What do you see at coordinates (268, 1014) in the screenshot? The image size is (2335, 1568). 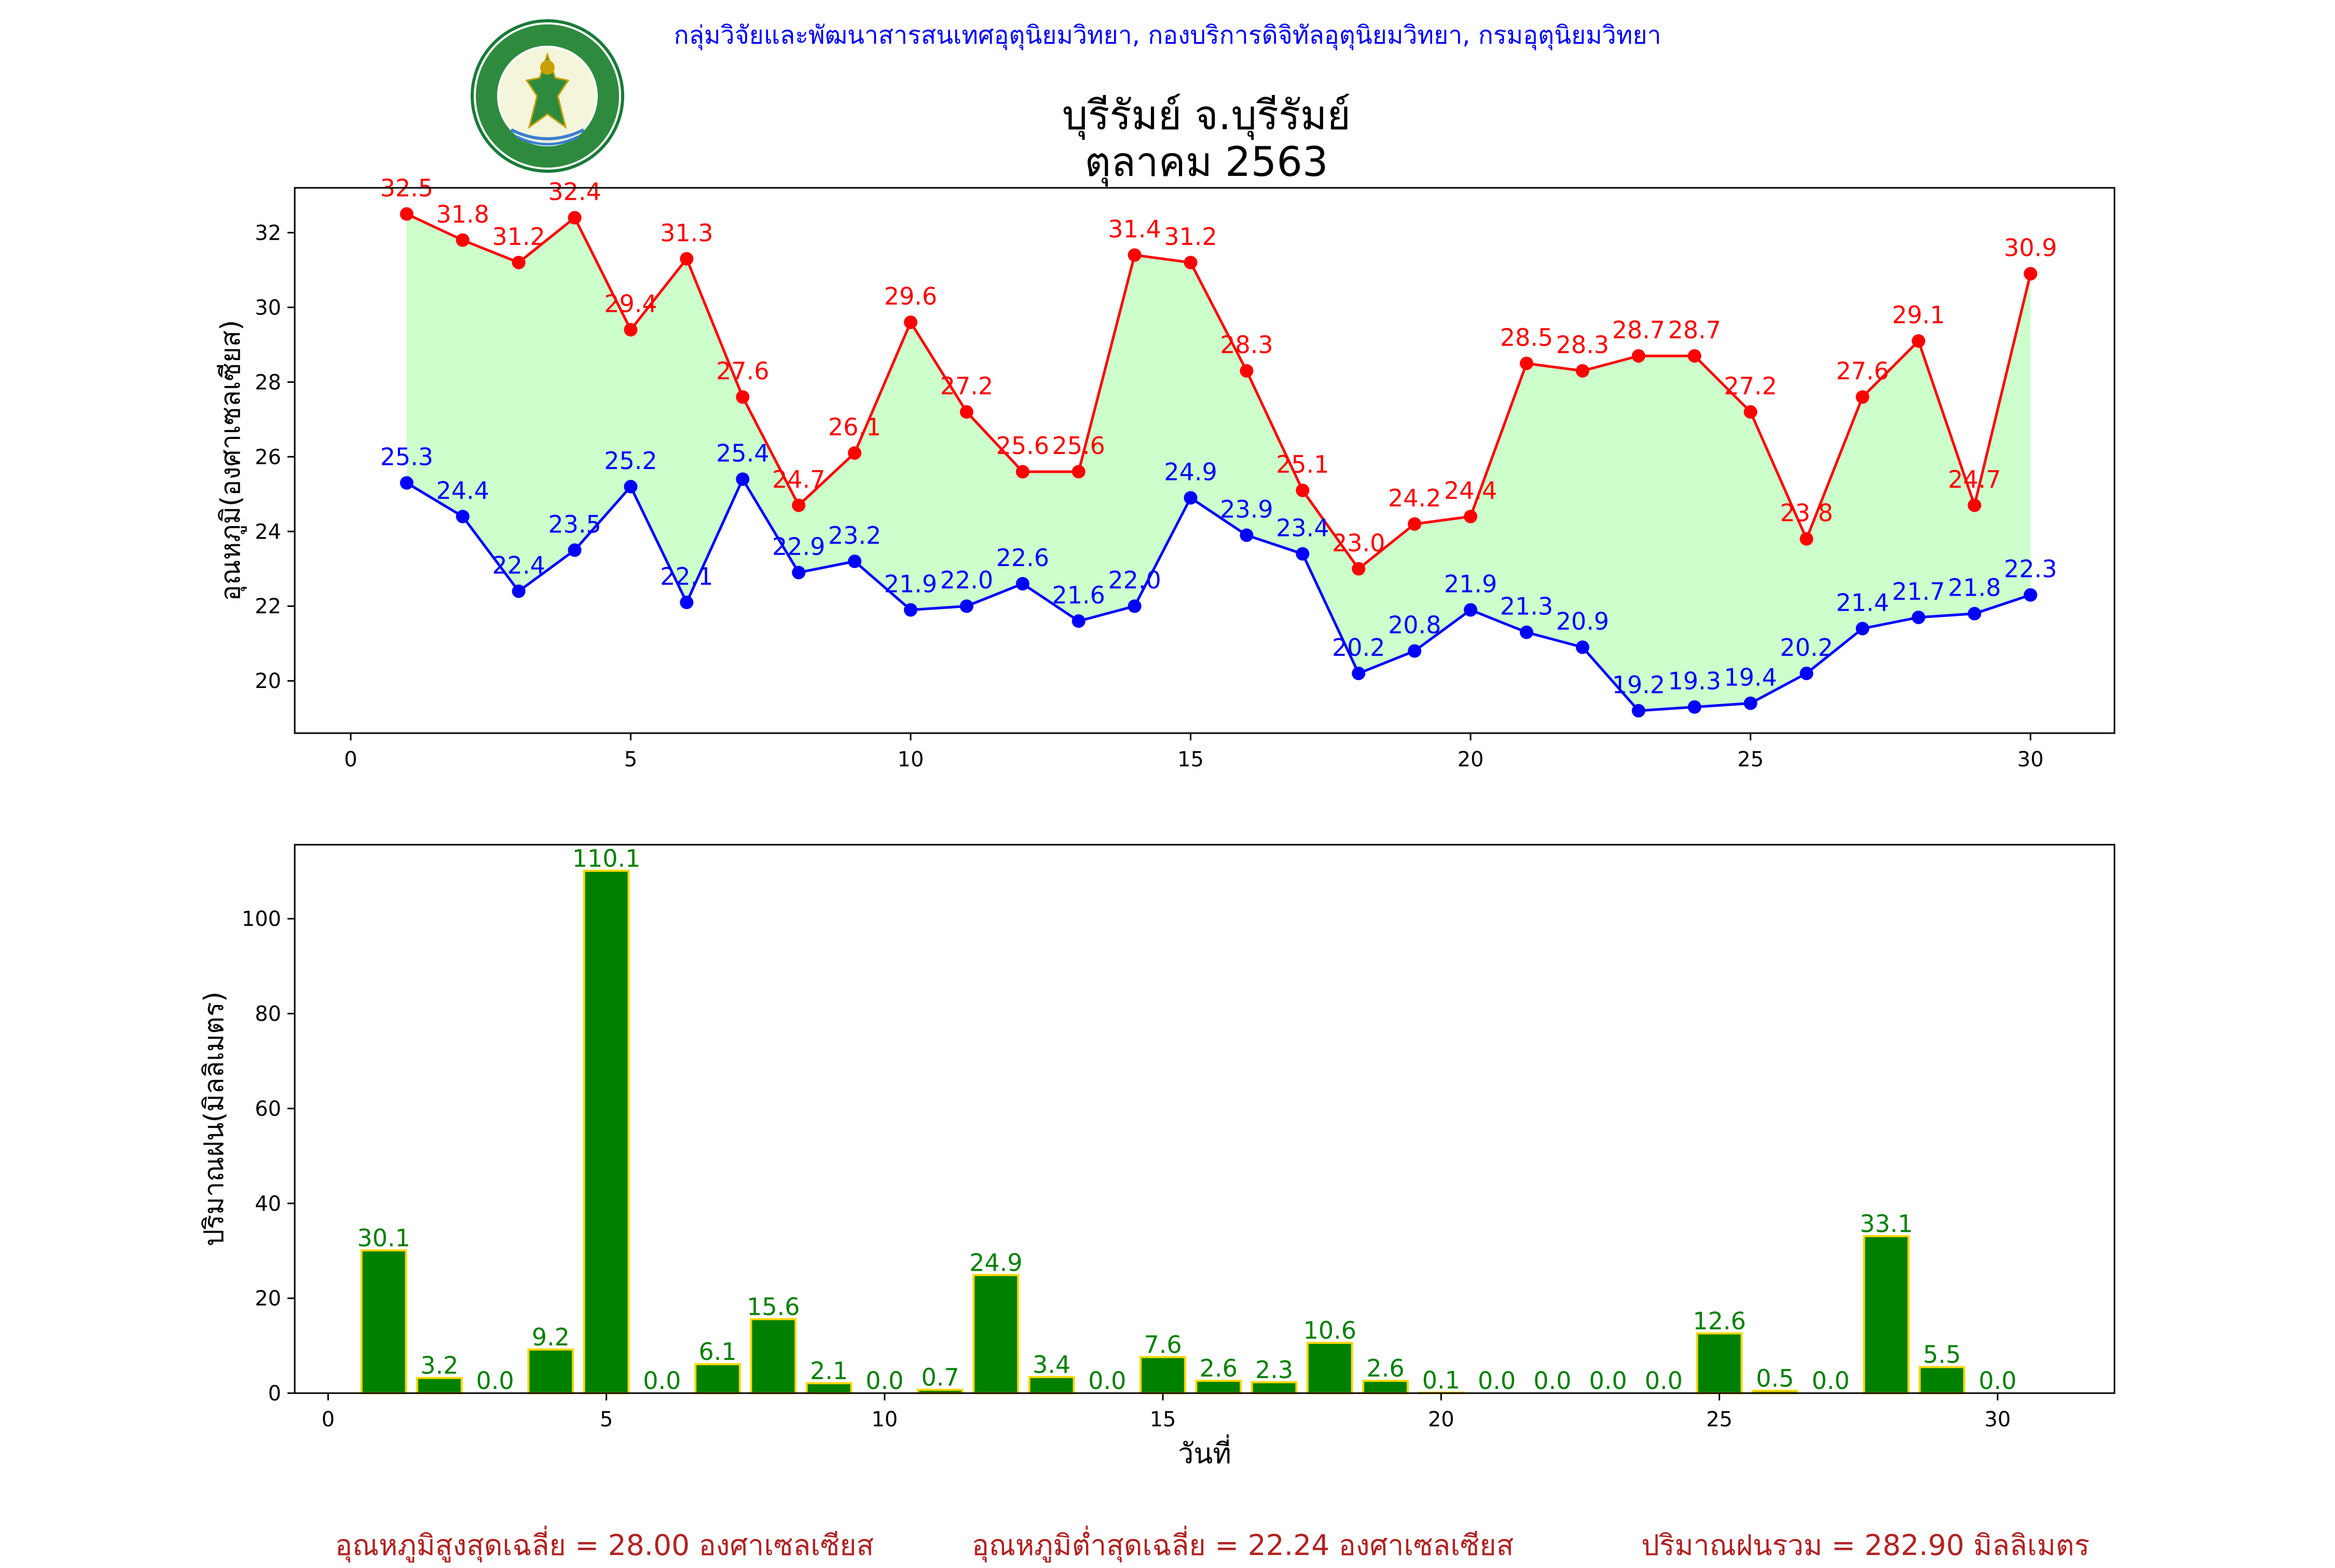 I see `rain-y-tick-label: 80` at bounding box center [268, 1014].